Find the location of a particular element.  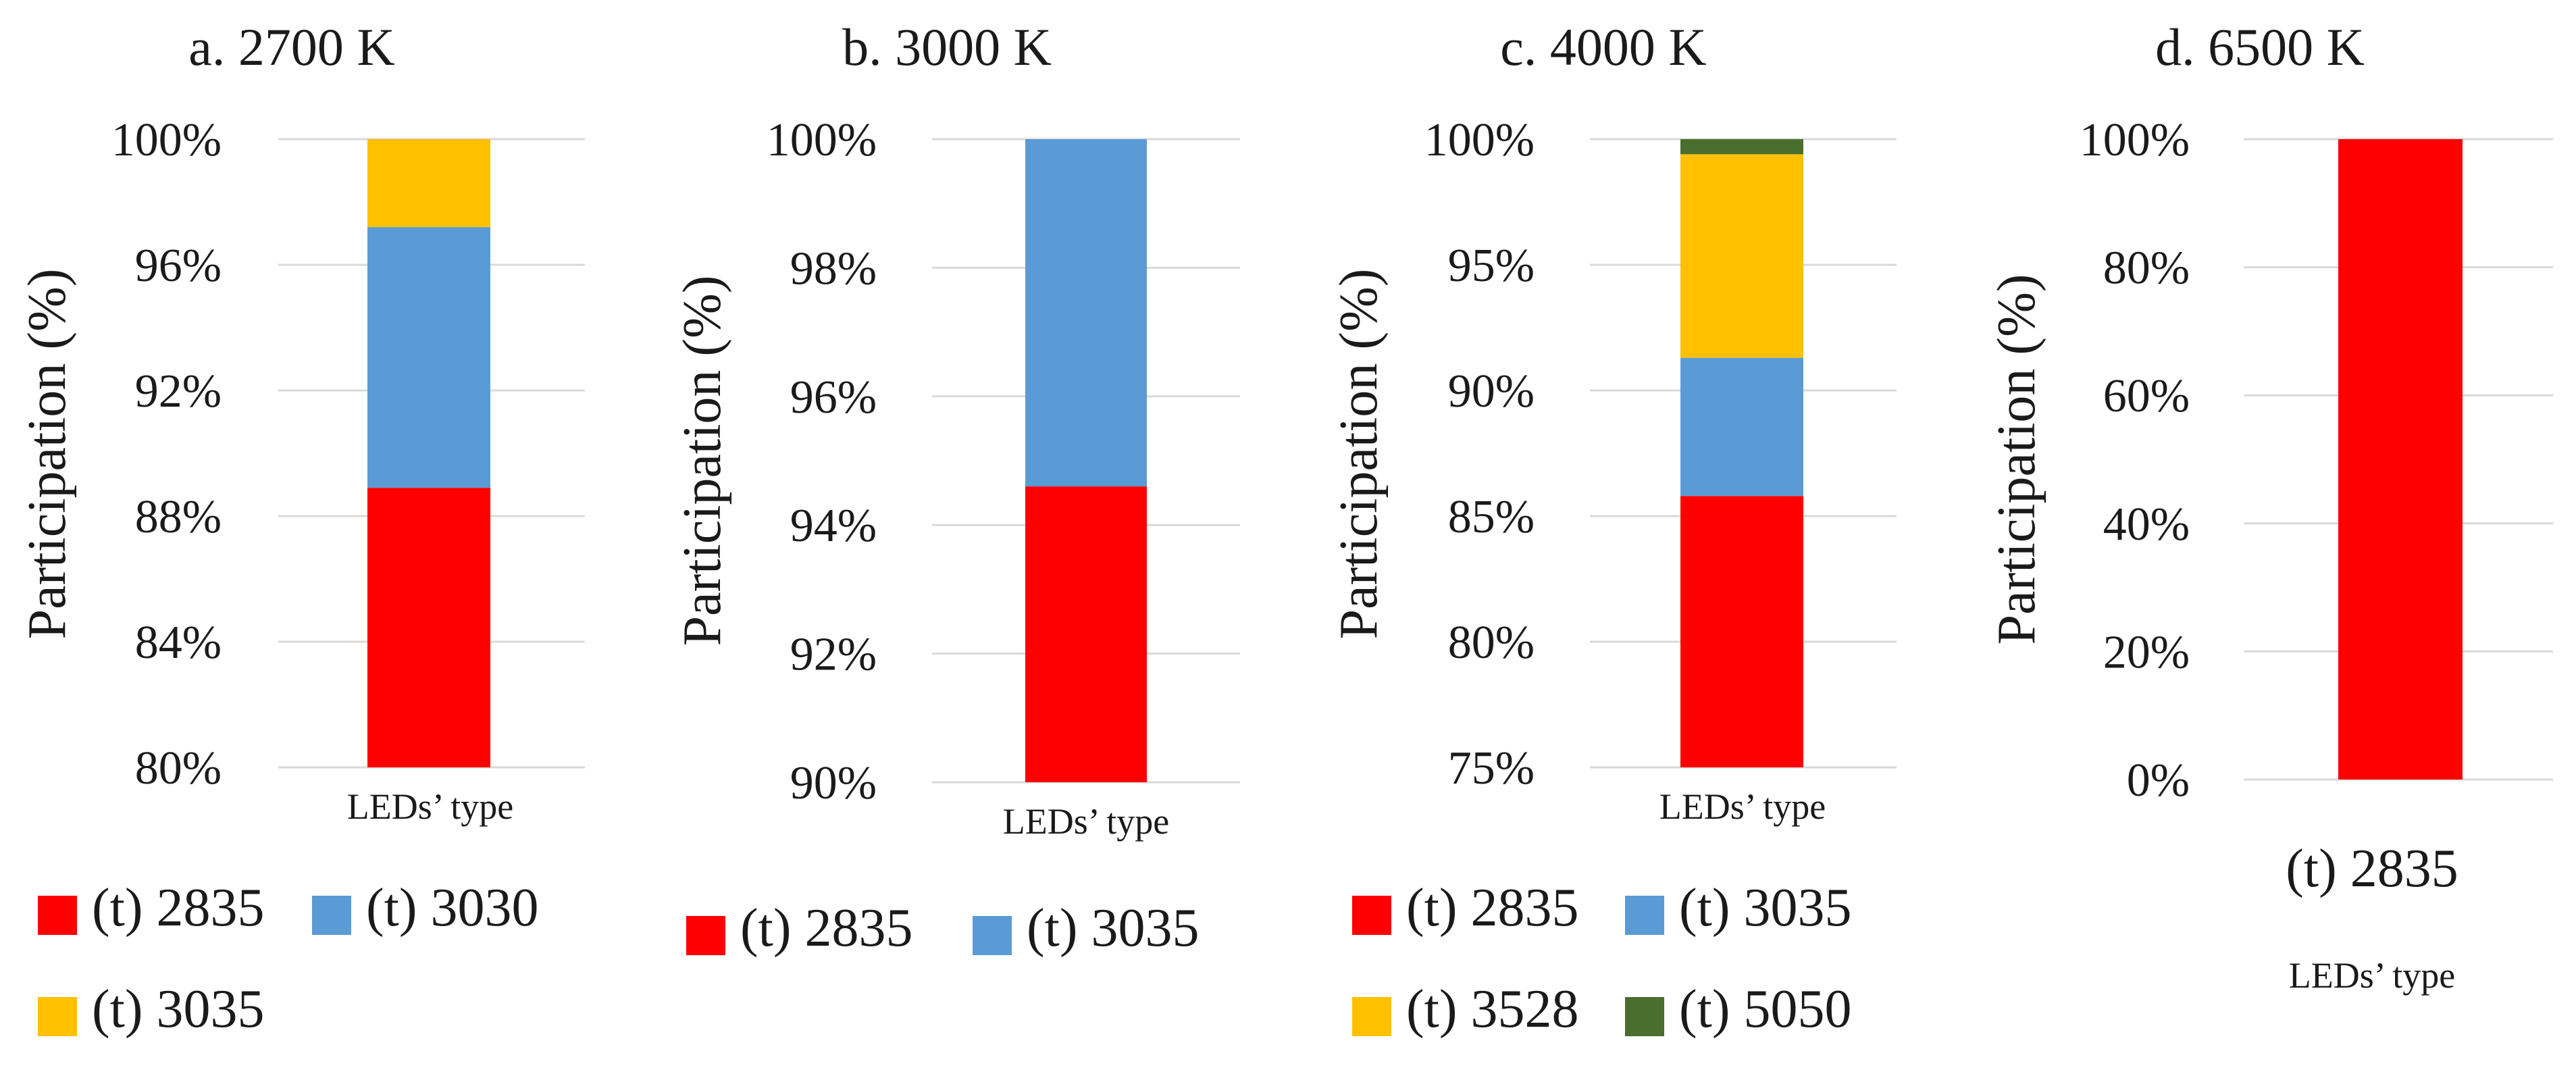

y-tick-label: 0% is located at coordinates (2158, 781).